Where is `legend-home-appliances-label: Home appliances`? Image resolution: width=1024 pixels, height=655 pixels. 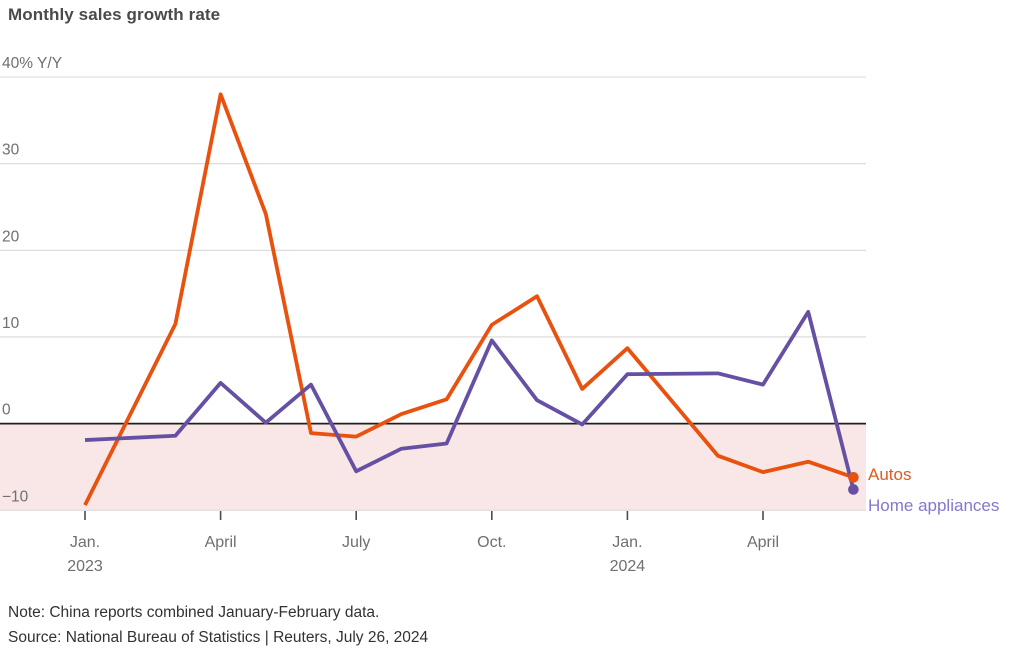
legend-home-appliances-label: Home appliances is located at coordinates (934, 505).